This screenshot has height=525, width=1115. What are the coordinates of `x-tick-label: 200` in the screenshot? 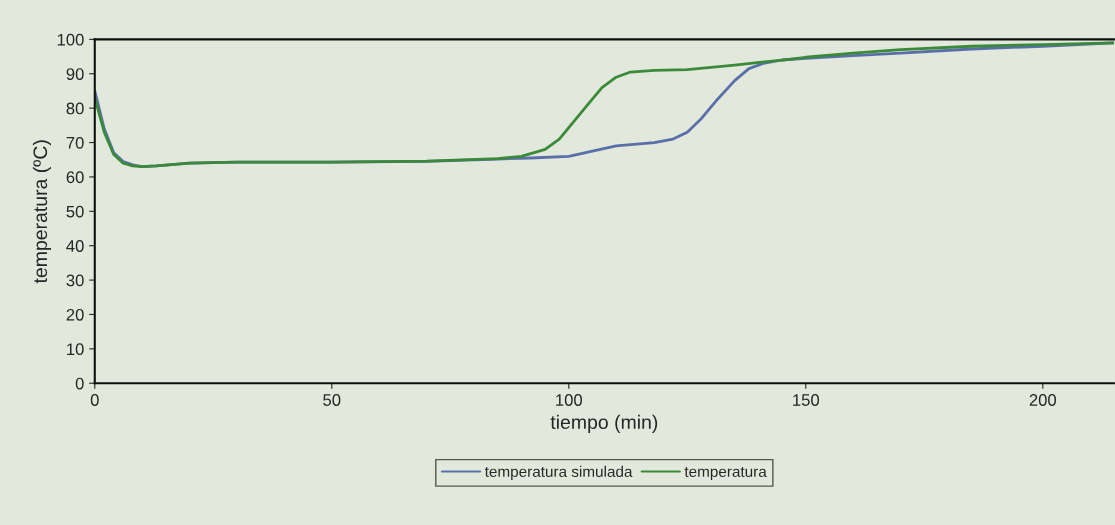 It's located at (1043, 400).